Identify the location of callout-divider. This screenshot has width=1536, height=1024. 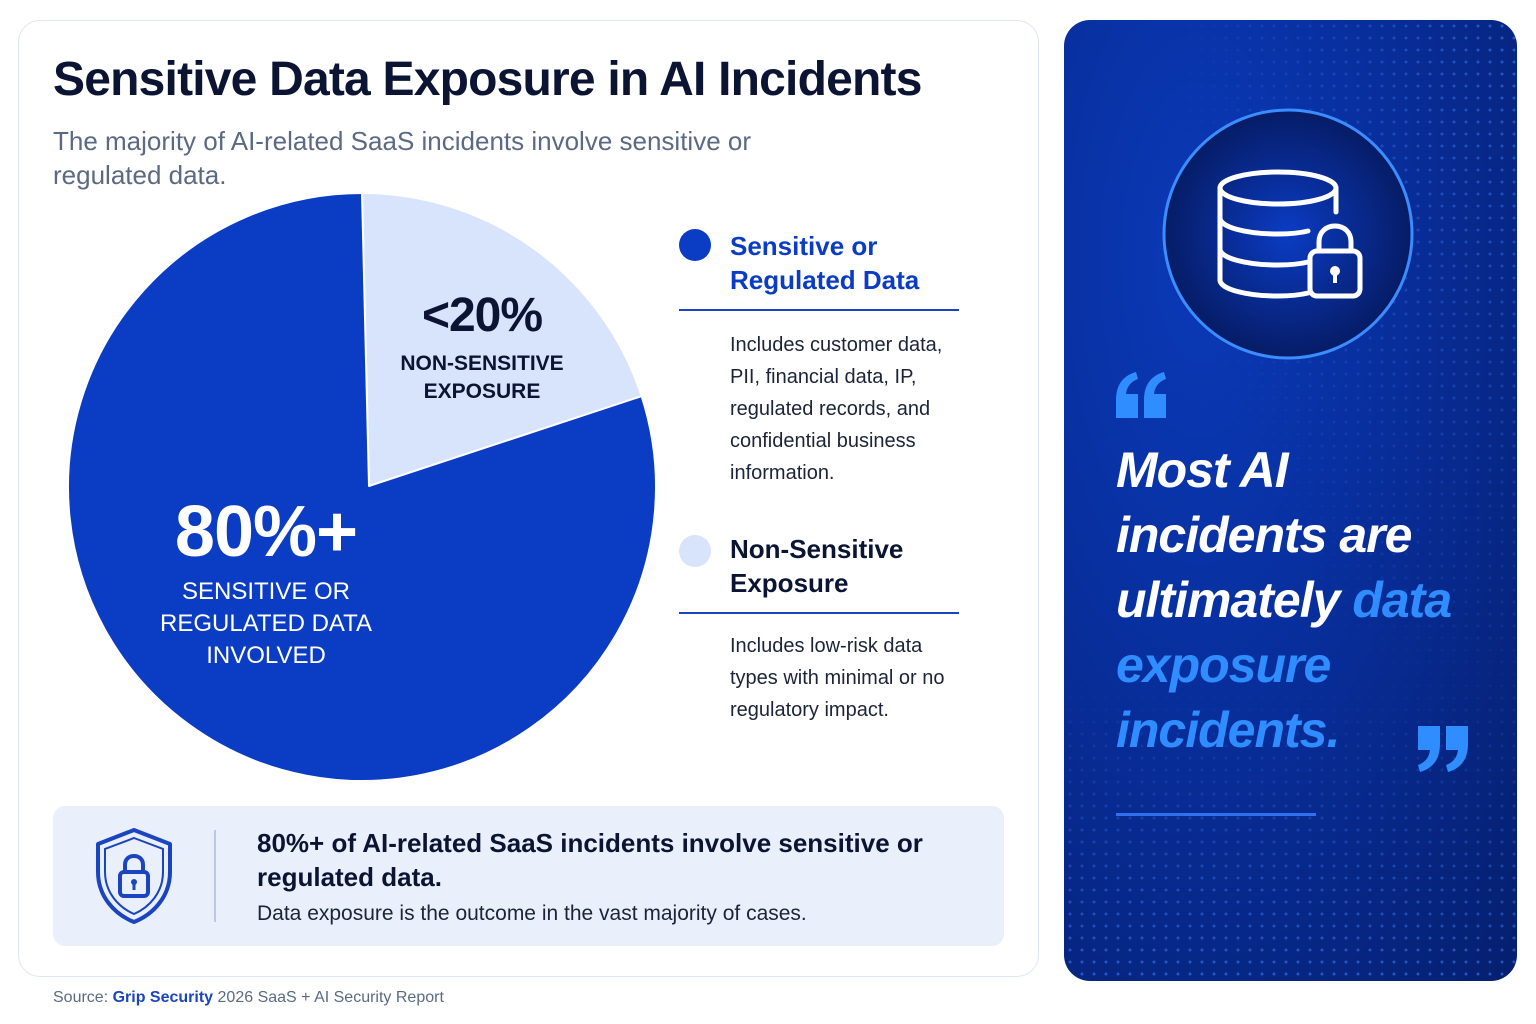
(215, 876).